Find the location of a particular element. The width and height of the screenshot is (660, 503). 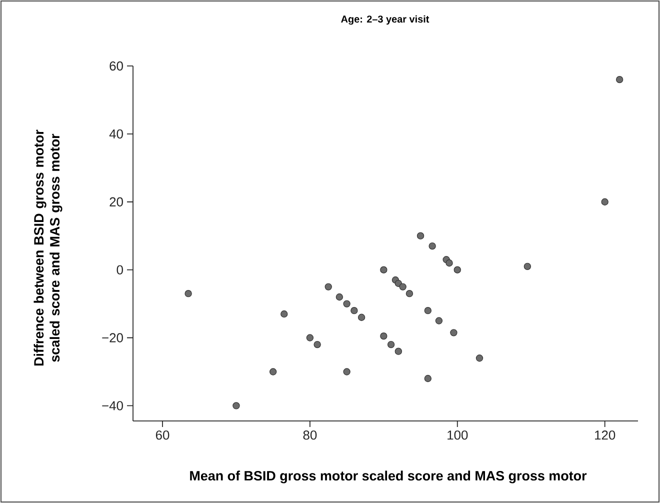

y-tick-label: −20 is located at coordinates (112, 337).